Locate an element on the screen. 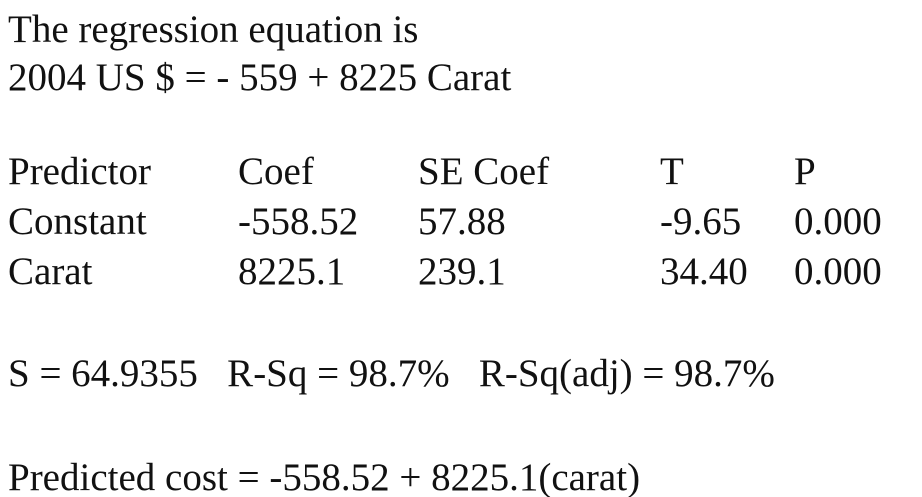  column-header: Coef is located at coordinates (276, 171).